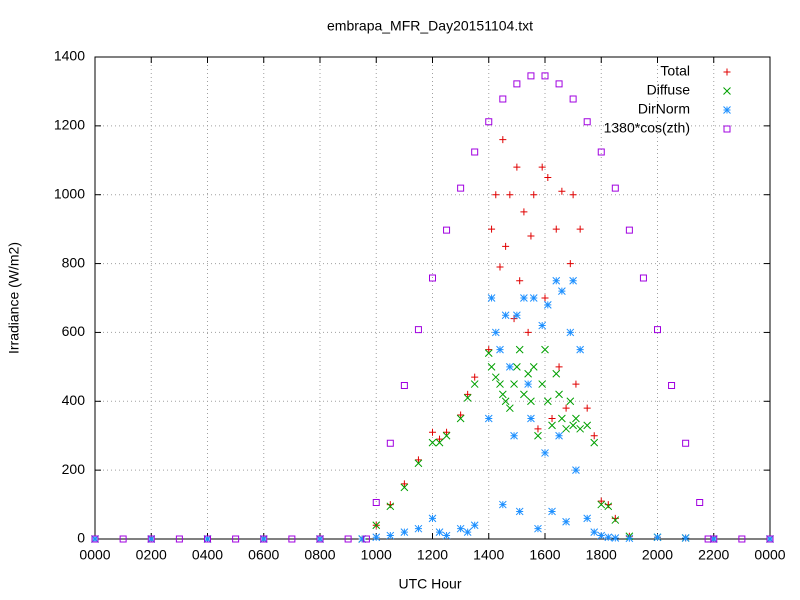  What do you see at coordinates (69, 56) in the screenshot?
I see `y-tick-label: 1400` at bounding box center [69, 56].